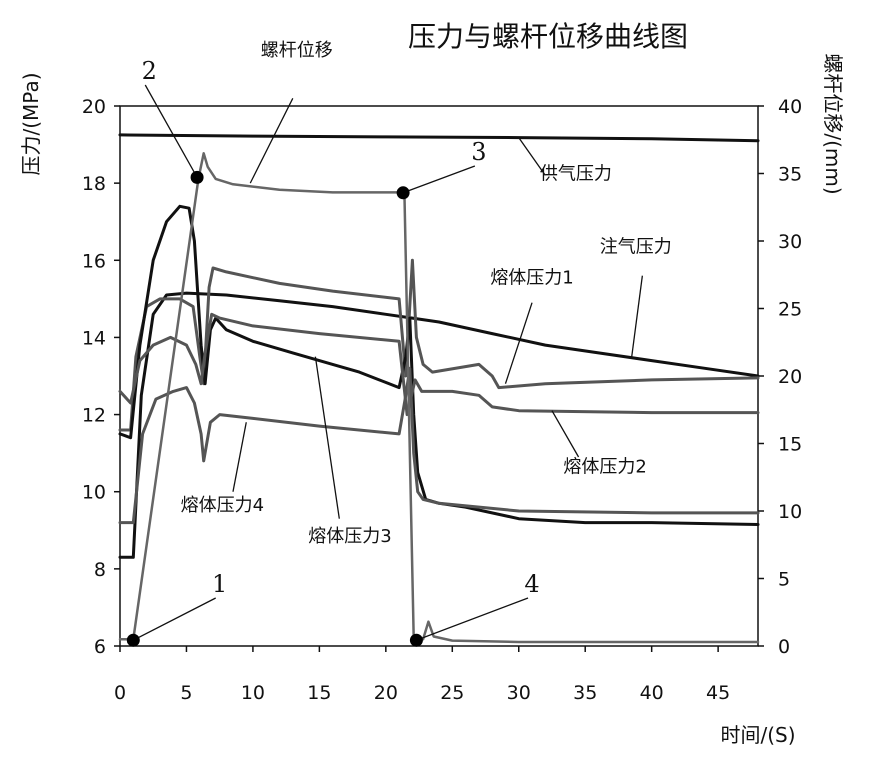  Describe the element at coordinates (101, 377) in the screenshot. I see `y-left-axis-ticks: 6 8 10 12 14 16 18 20` at that location.